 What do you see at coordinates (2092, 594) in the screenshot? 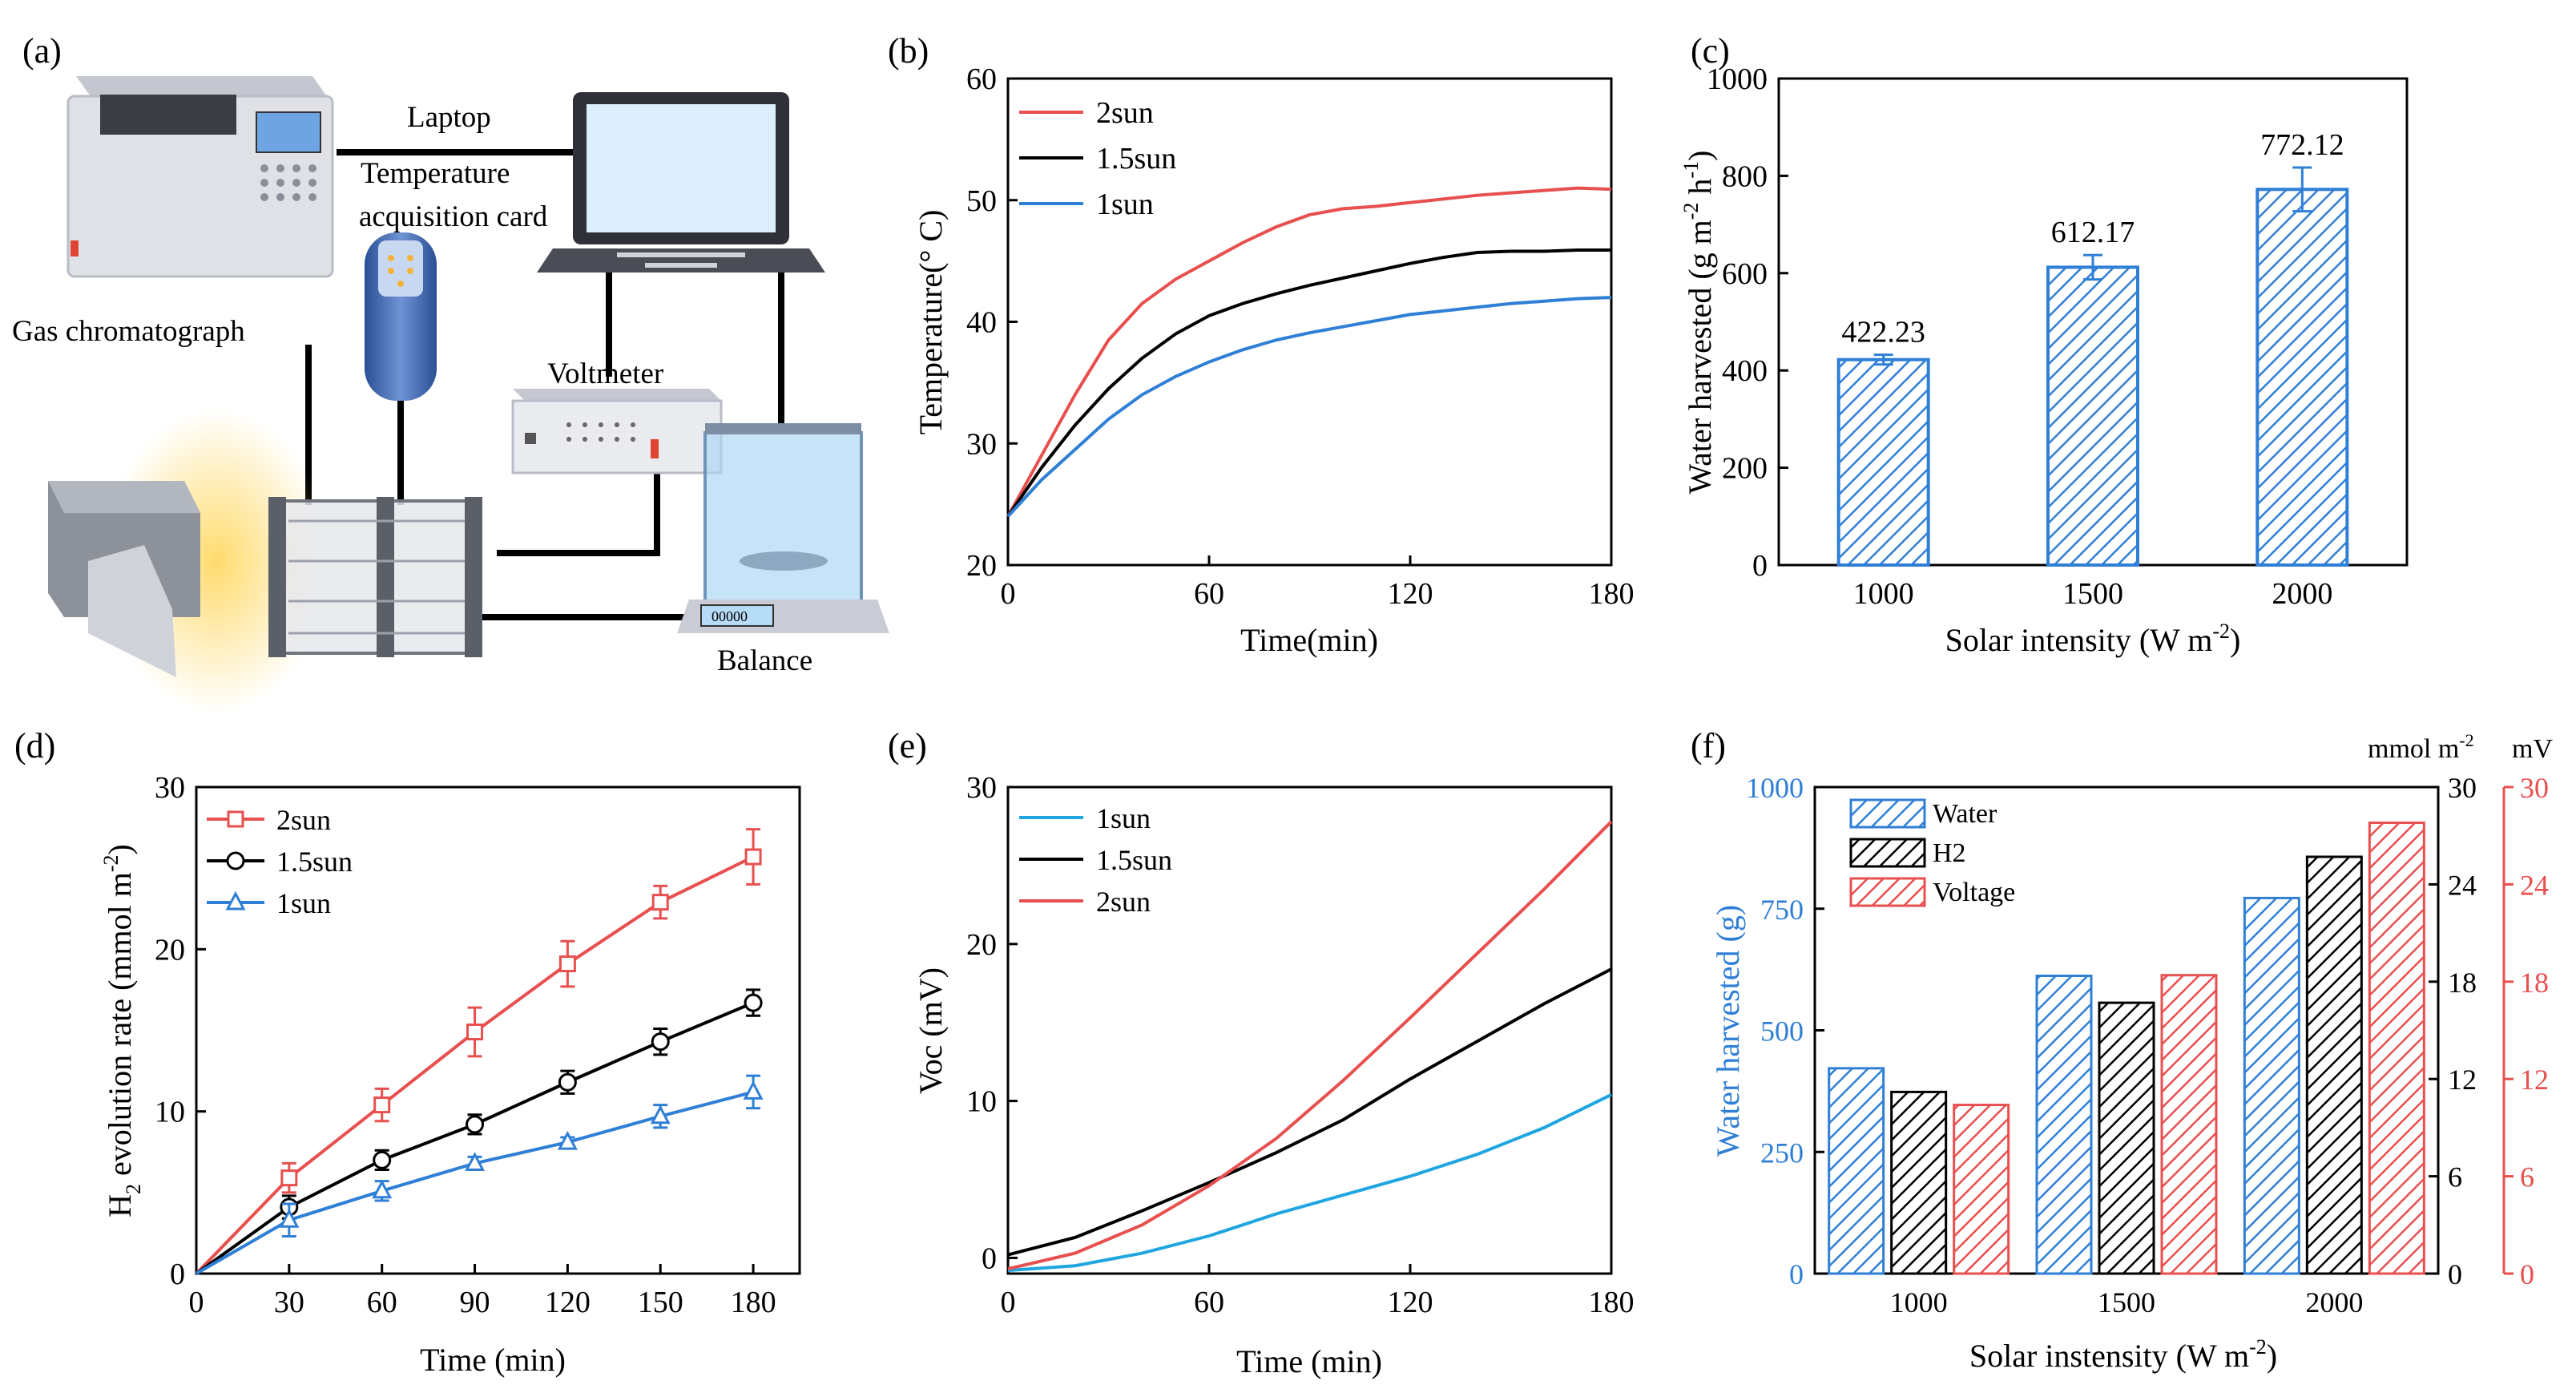
I see `chart-c-xtick-label-1: 1500` at bounding box center [2092, 594].